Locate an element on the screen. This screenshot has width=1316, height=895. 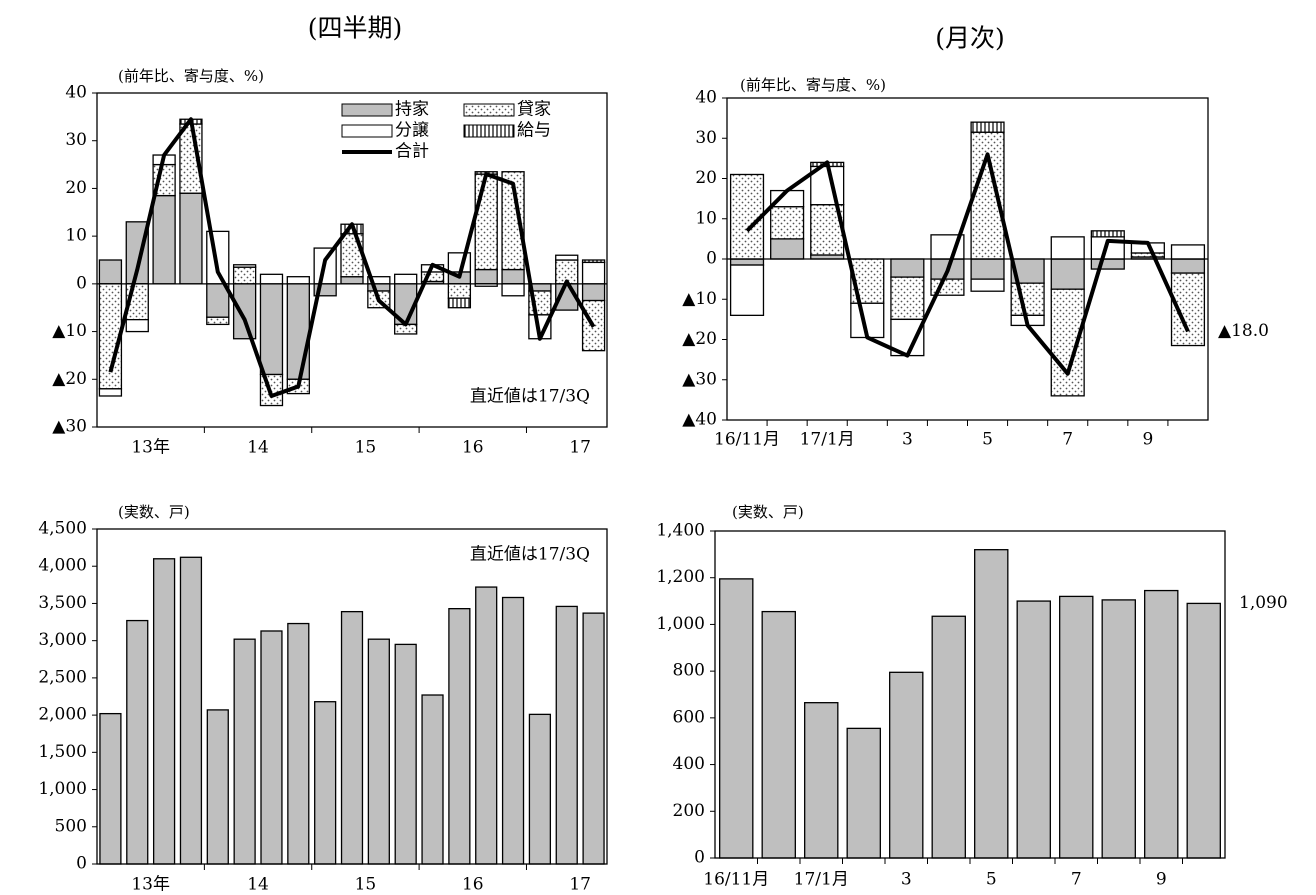
y-tick-label: 3,000 is located at coordinates (62, 640).